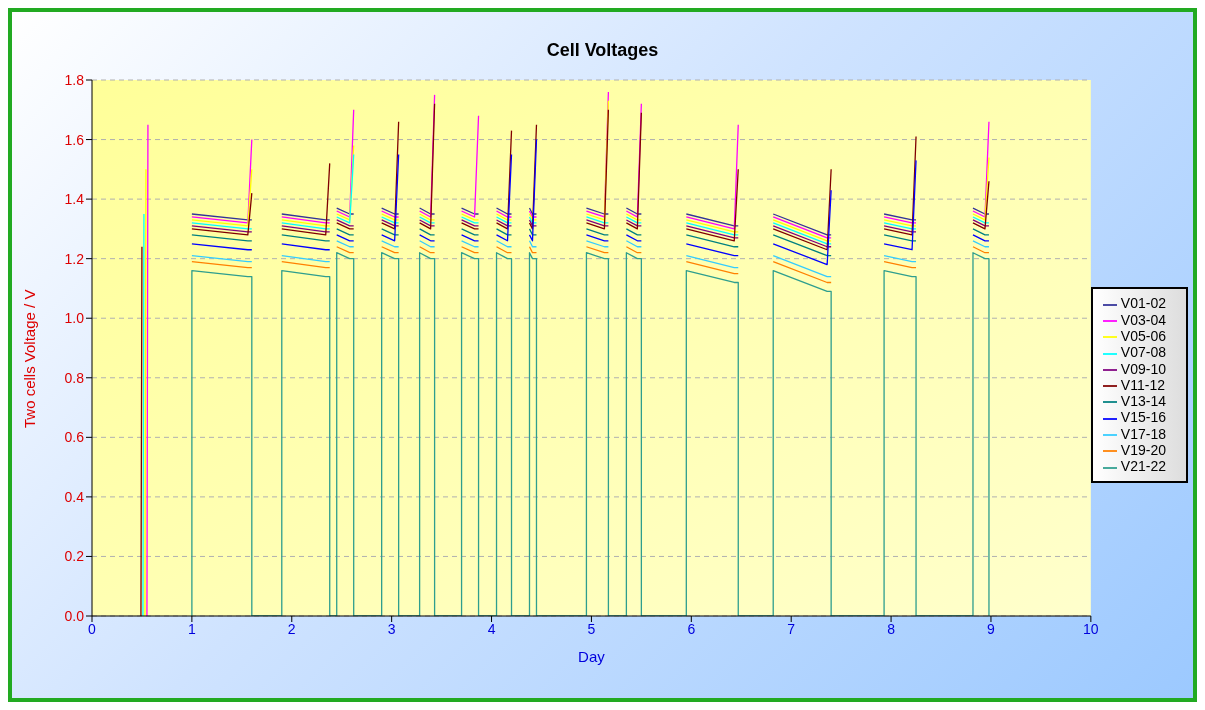 This screenshot has width=1205, height=710. What do you see at coordinates (592, 656) in the screenshot?
I see `x-axis-title: Day` at bounding box center [592, 656].